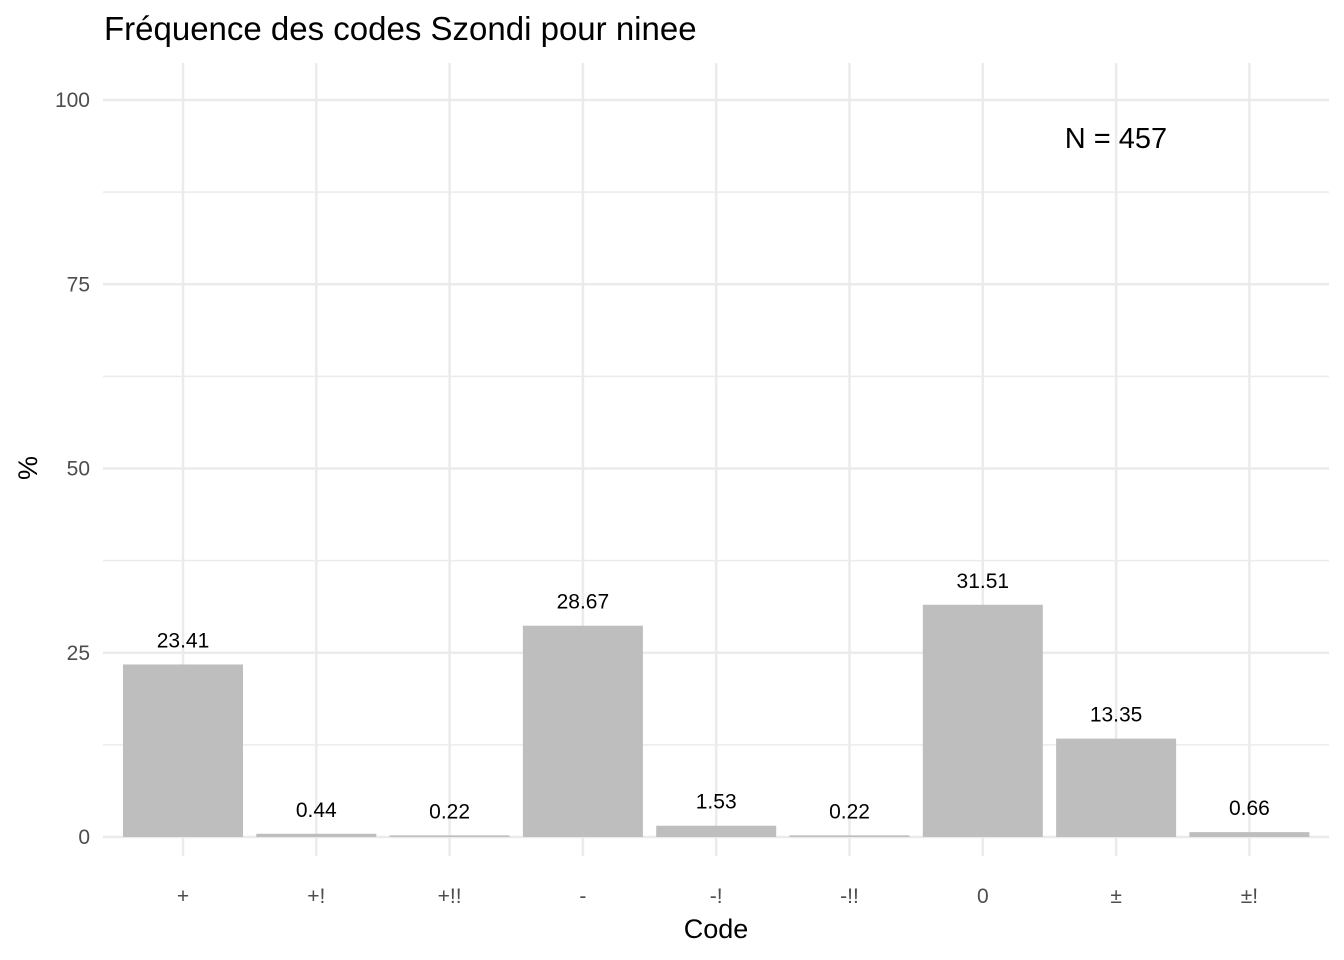 The image size is (1344, 960). Describe the element at coordinates (78, 284) in the screenshot. I see `y-tick-label: 75` at that location.